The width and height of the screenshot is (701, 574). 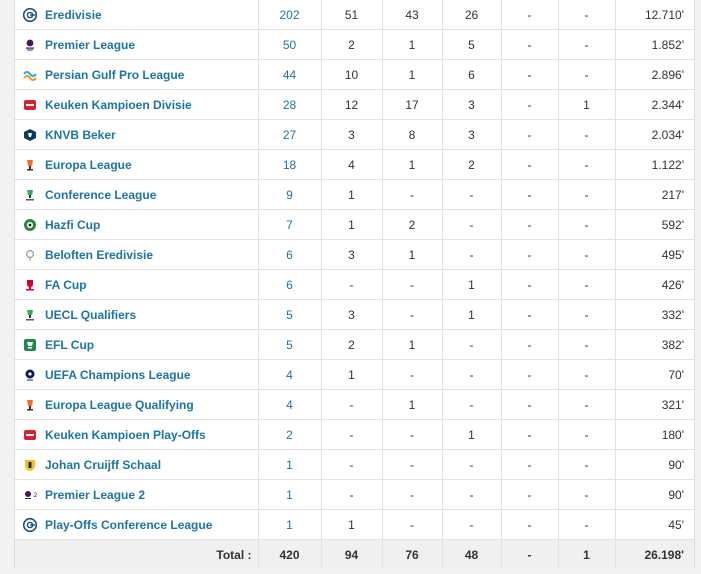 I want to click on appearances-link: 2, so click(x=289, y=434).